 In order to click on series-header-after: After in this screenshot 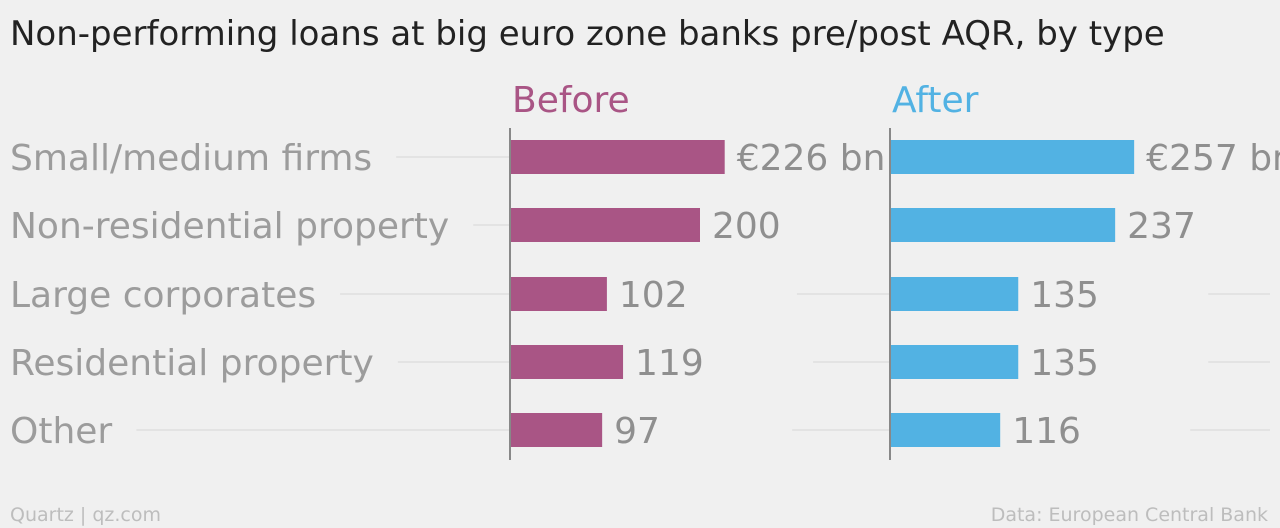, I will do `click(935, 100)`.